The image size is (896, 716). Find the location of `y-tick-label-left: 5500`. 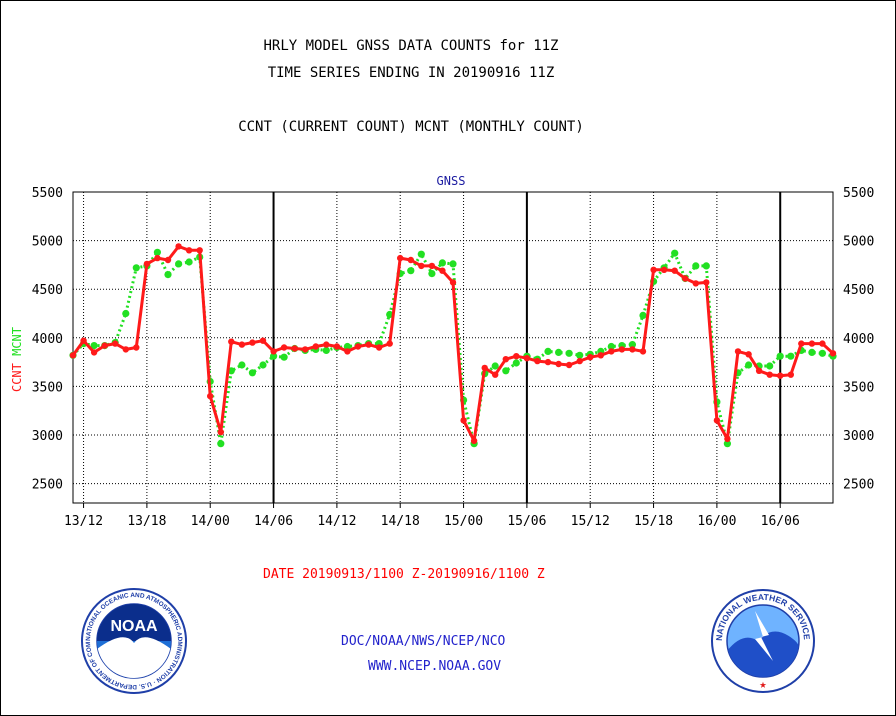

y-tick-label-left: 5500 is located at coordinates (47, 193).